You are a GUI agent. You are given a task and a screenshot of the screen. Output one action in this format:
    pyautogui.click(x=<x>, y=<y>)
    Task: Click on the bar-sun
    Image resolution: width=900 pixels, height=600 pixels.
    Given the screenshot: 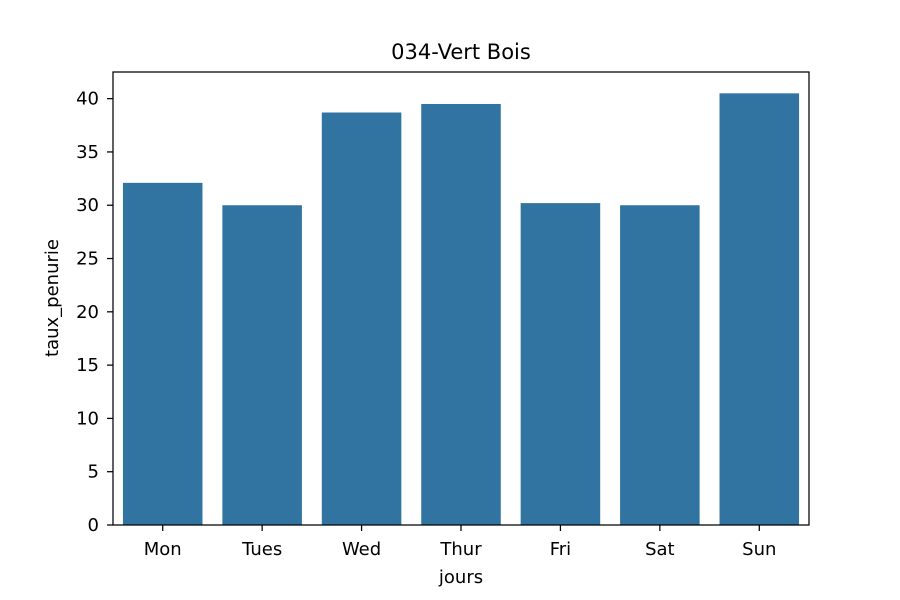 What is the action you would take?
    pyautogui.click(x=759, y=309)
    